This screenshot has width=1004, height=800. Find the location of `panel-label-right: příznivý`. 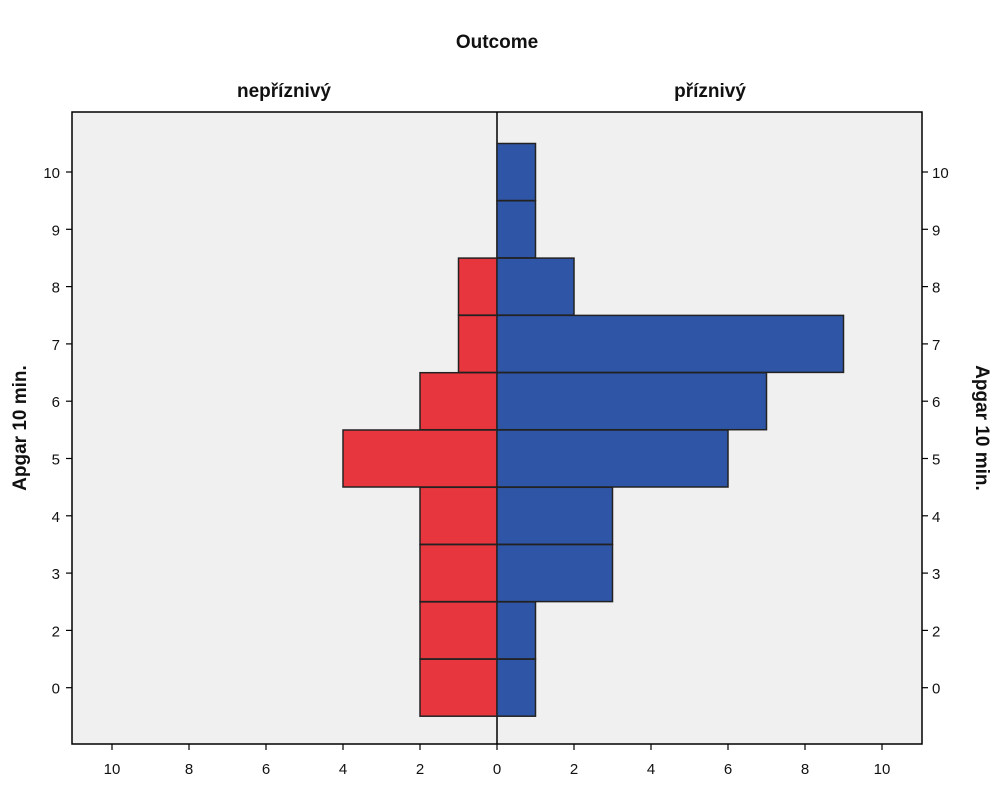

panel-label-right: příznivý is located at coordinates (710, 91).